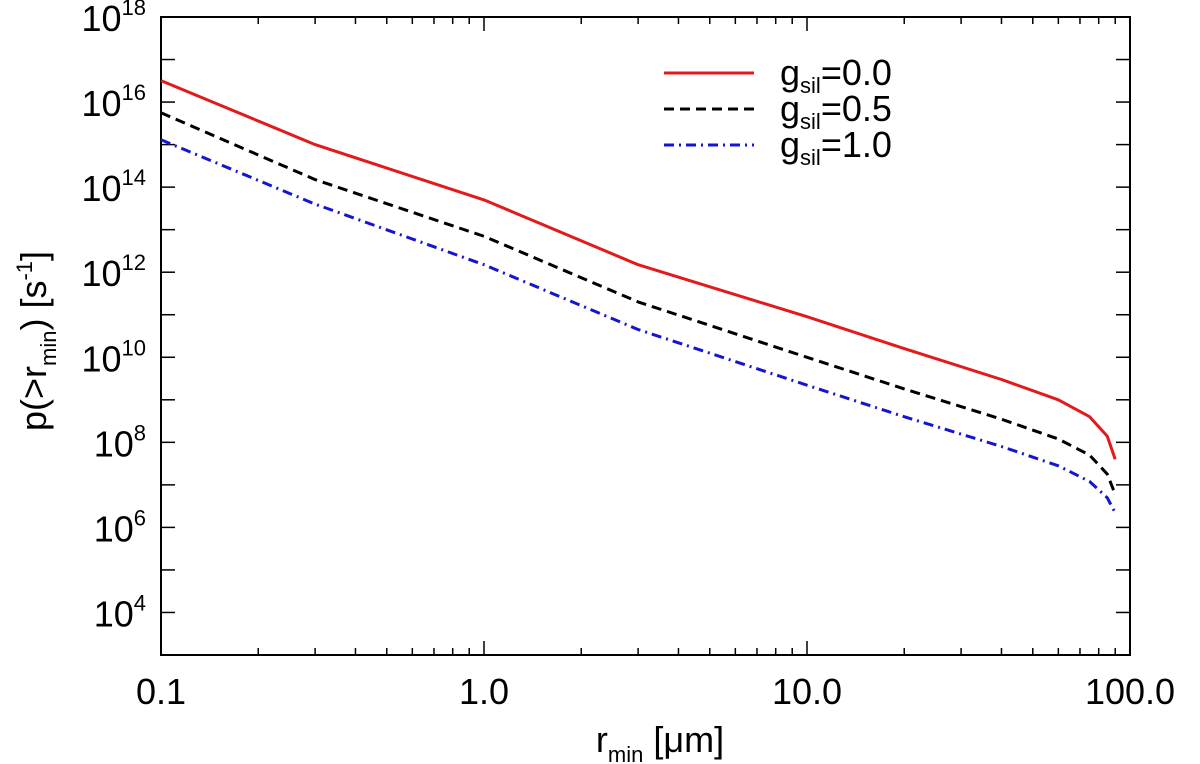 The width and height of the screenshot is (1200, 764). What do you see at coordinates (113, 102) in the screenshot?
I see `y-tick-label: 10¹⁶` at bounding box center [113, 102].